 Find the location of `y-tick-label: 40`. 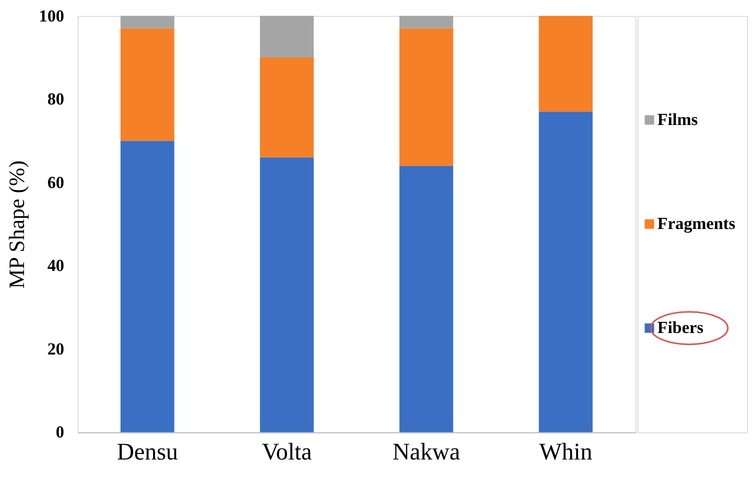

y-tick-label: 40 is located at coordinates (55, 266).